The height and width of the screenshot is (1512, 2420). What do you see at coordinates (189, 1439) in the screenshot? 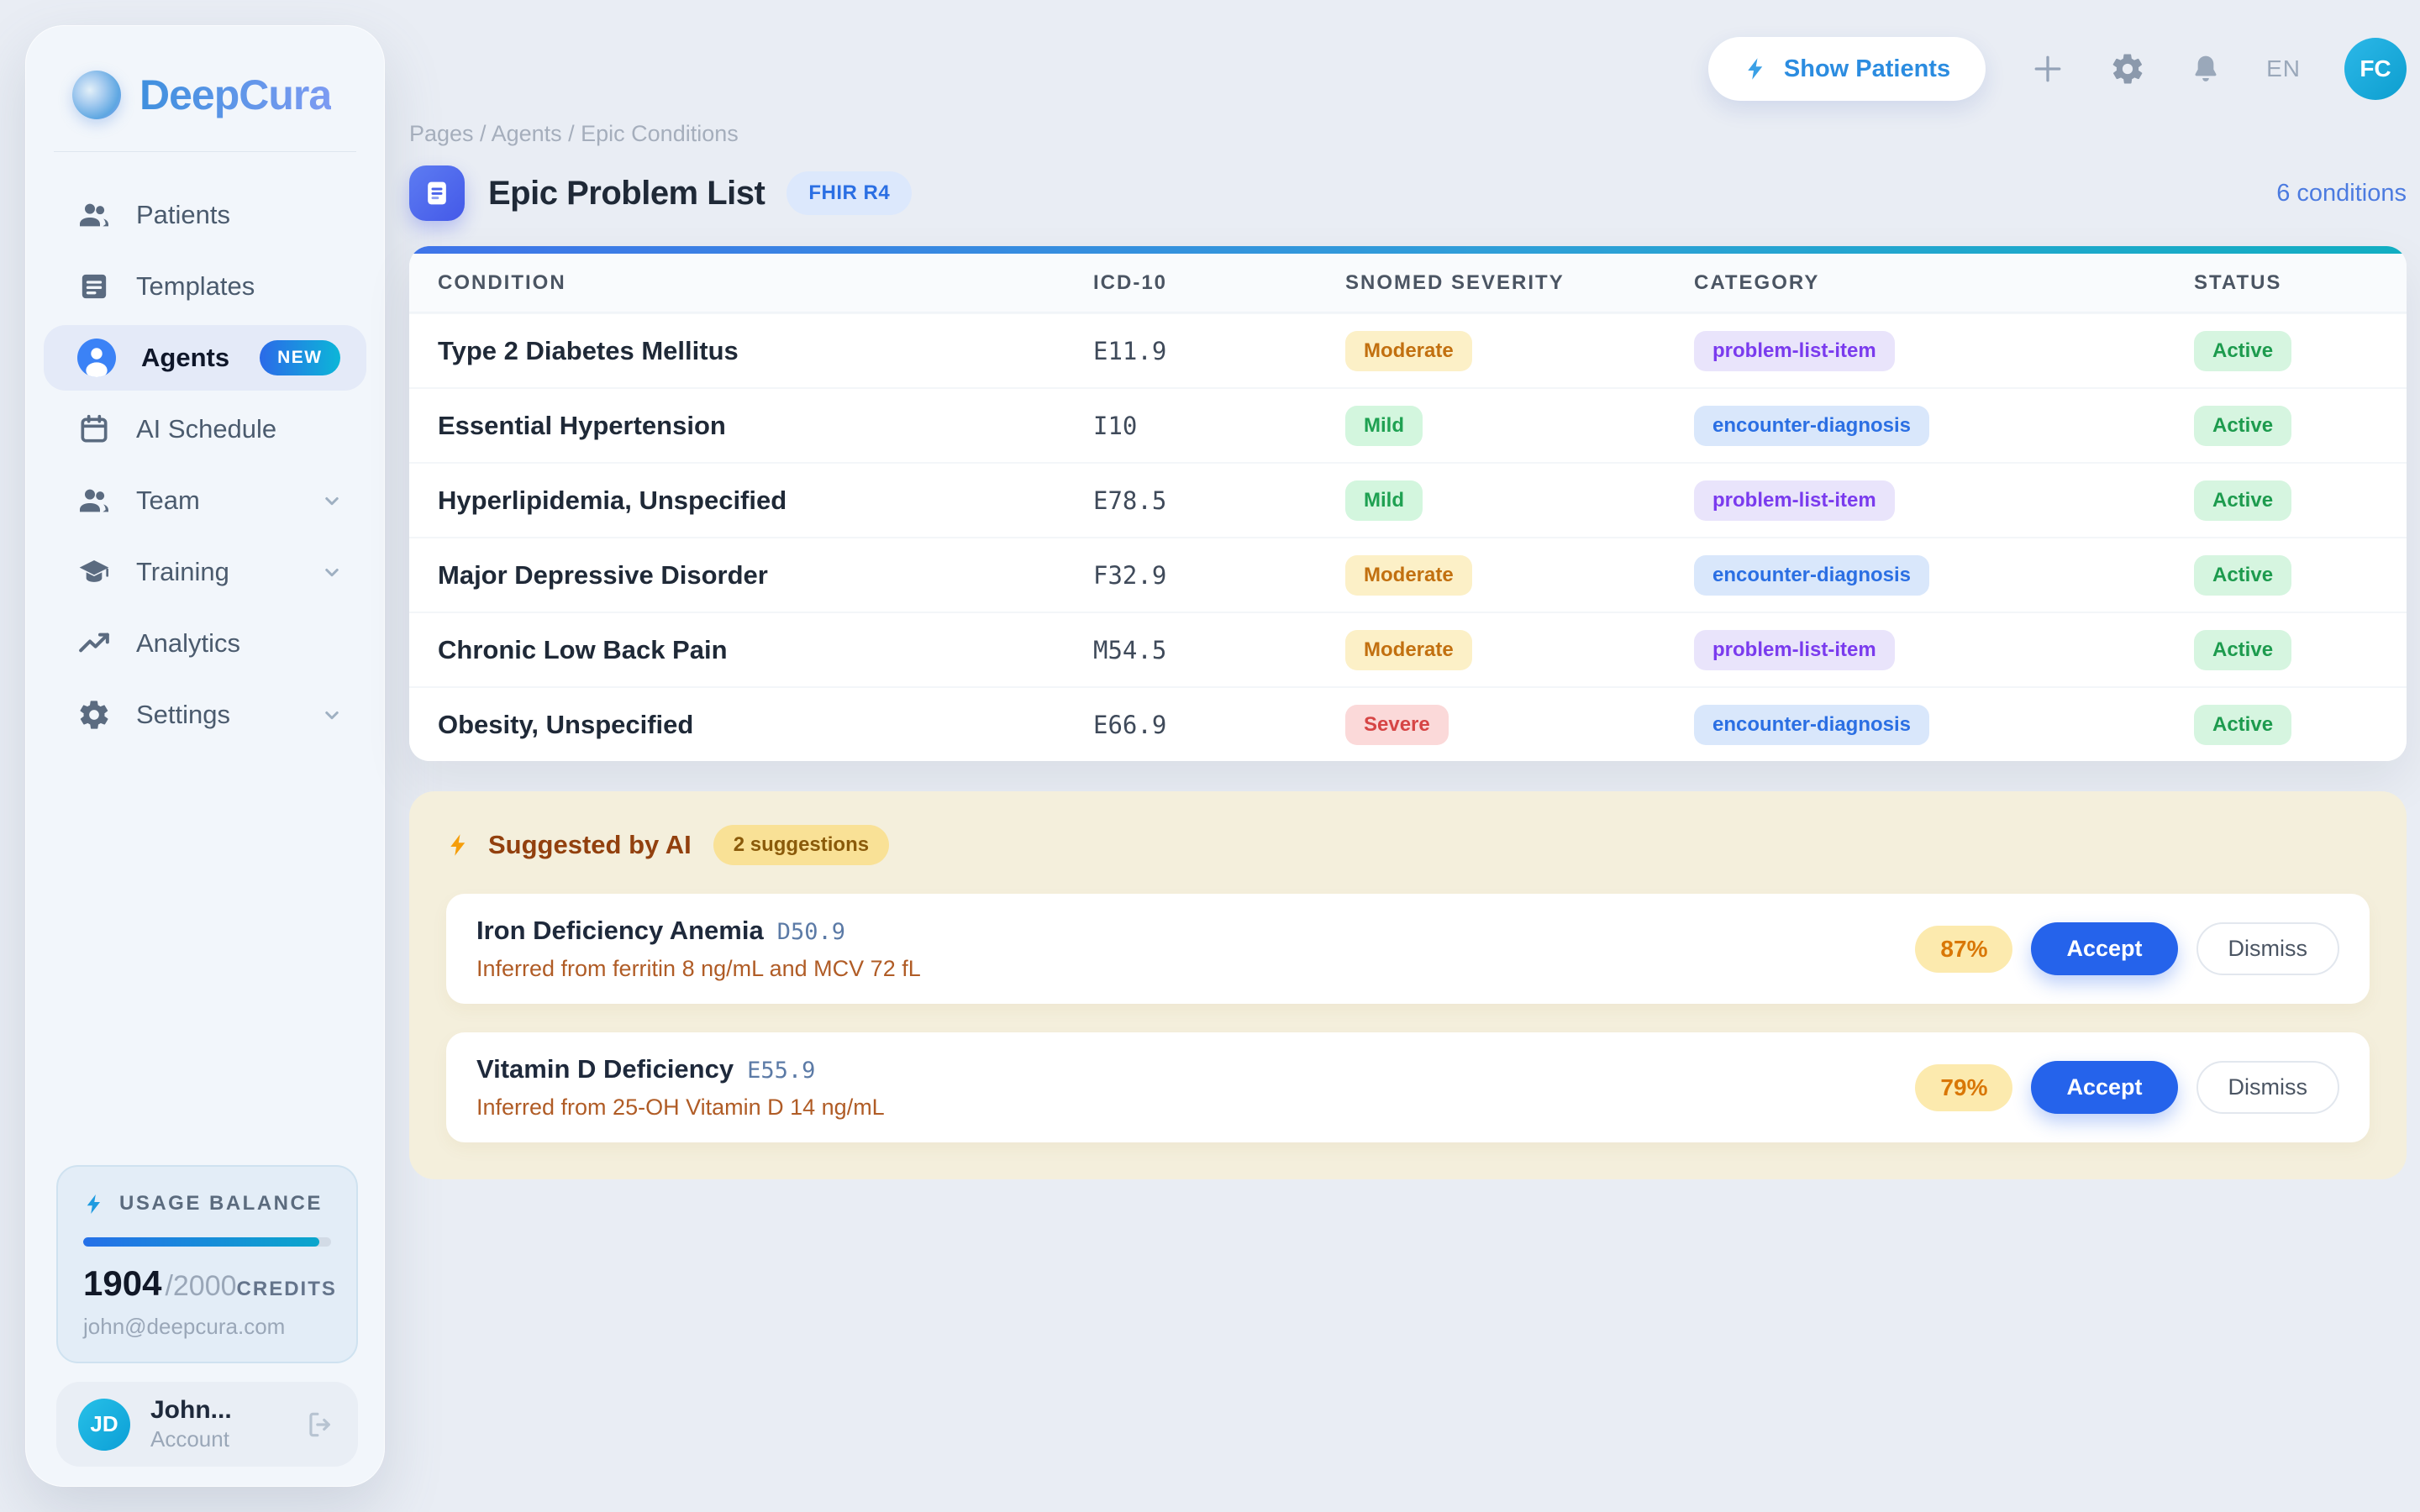
I see `account-role: Account` at bounding box center [189, 1439].